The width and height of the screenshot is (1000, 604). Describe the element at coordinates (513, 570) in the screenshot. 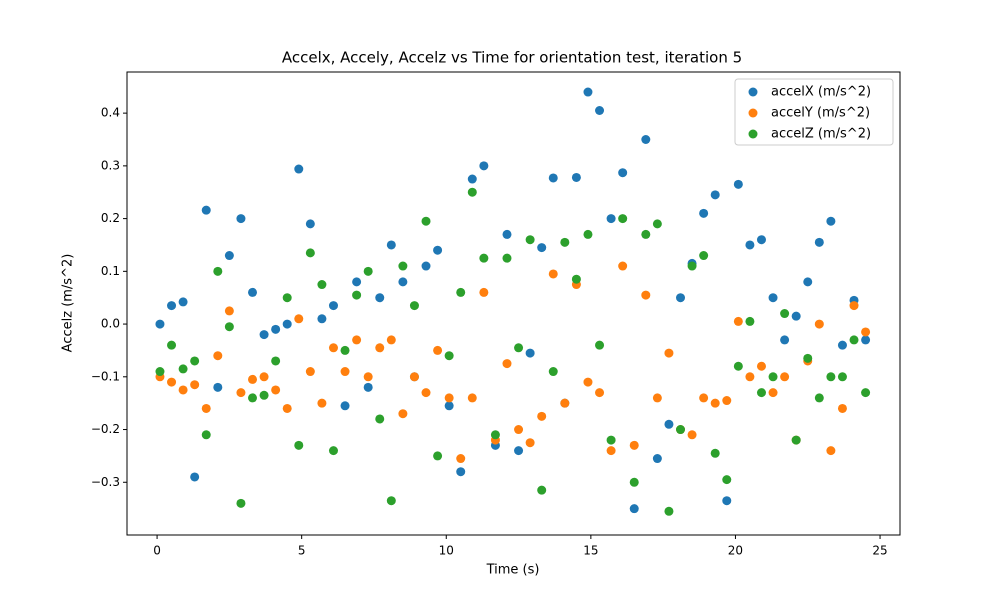

I see `x-axis-label: Time (s)` at that location.